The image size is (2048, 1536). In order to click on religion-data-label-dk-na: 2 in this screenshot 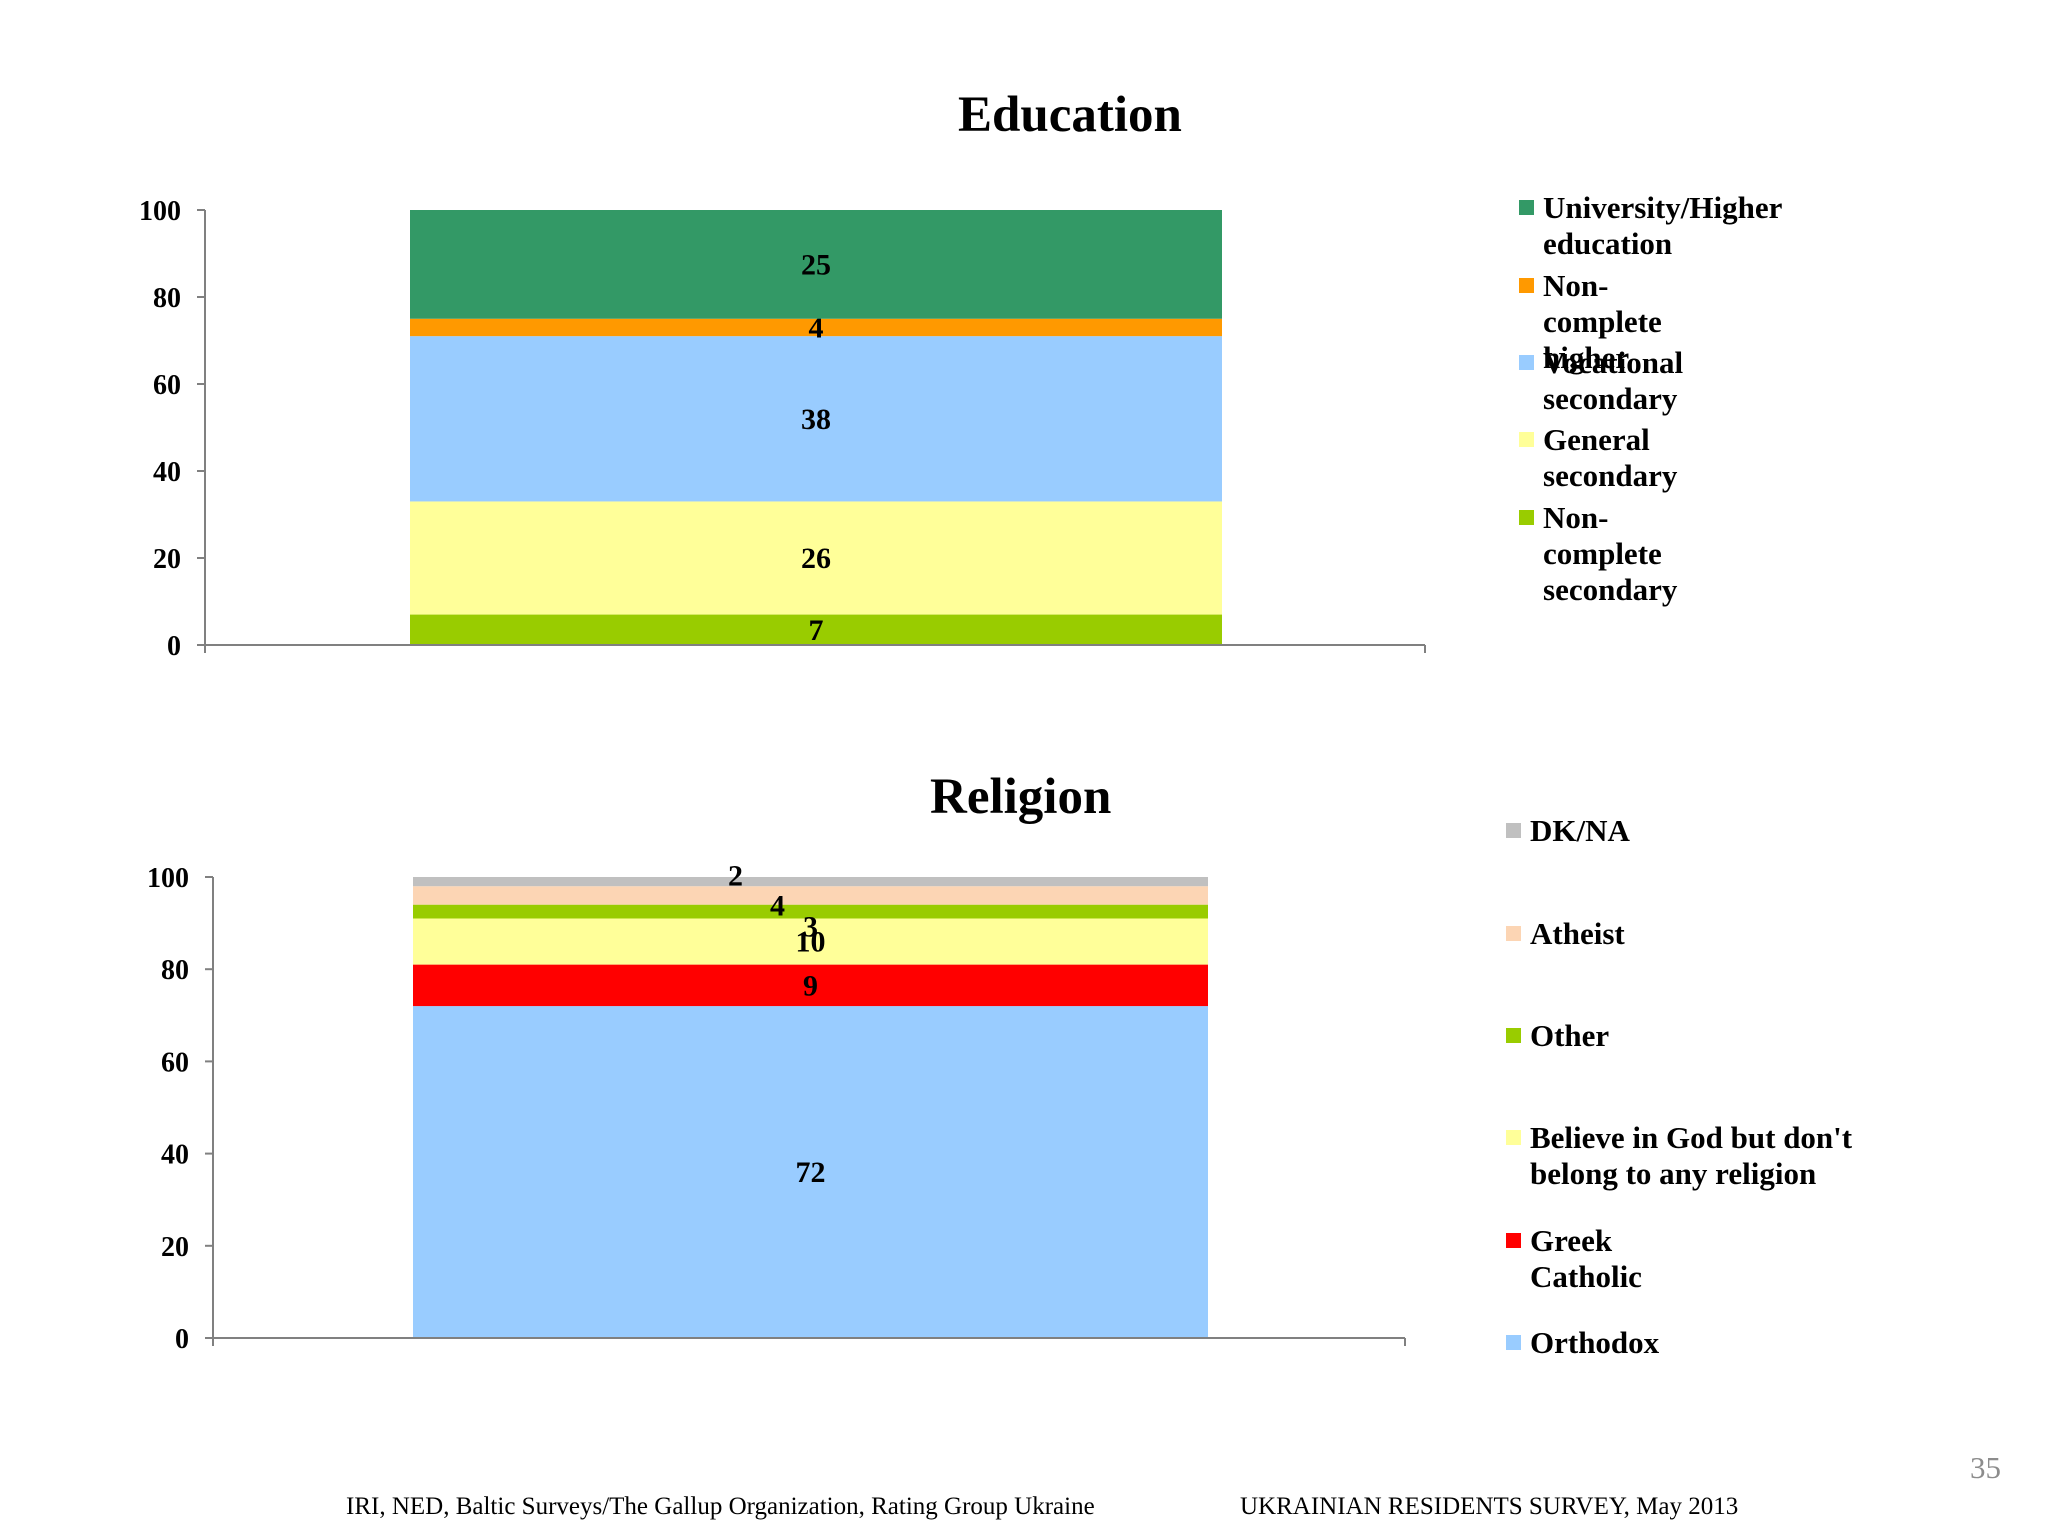, I will do `click(735, 876)`.